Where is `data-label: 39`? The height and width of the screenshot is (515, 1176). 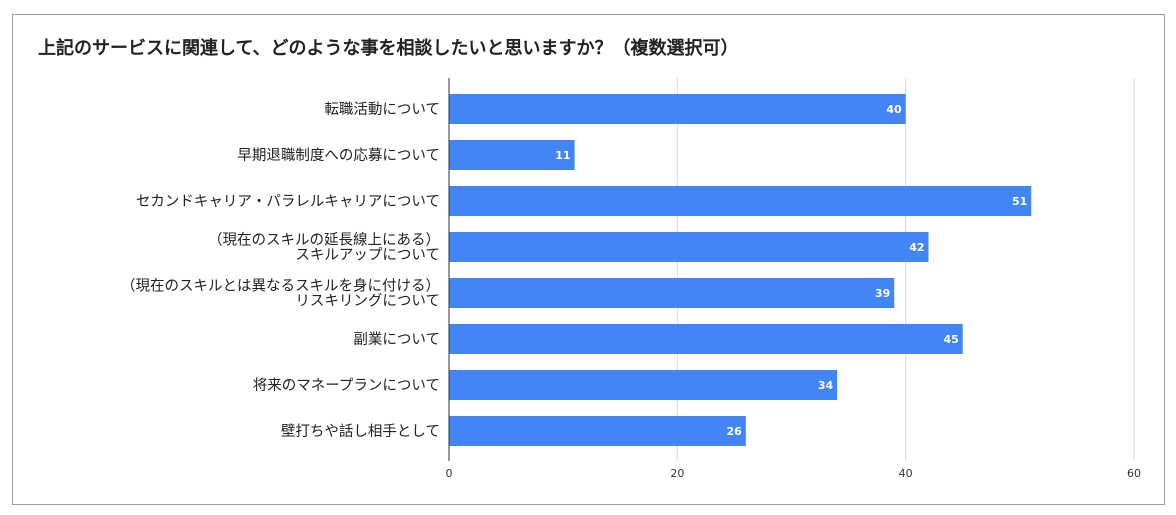
data-label: 39 is located at coordinates (882, 293).